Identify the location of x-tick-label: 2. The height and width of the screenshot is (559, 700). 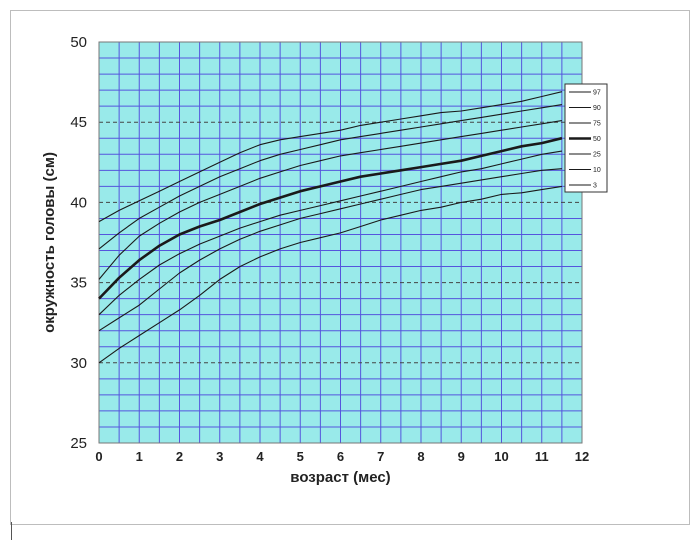
(179, 456).